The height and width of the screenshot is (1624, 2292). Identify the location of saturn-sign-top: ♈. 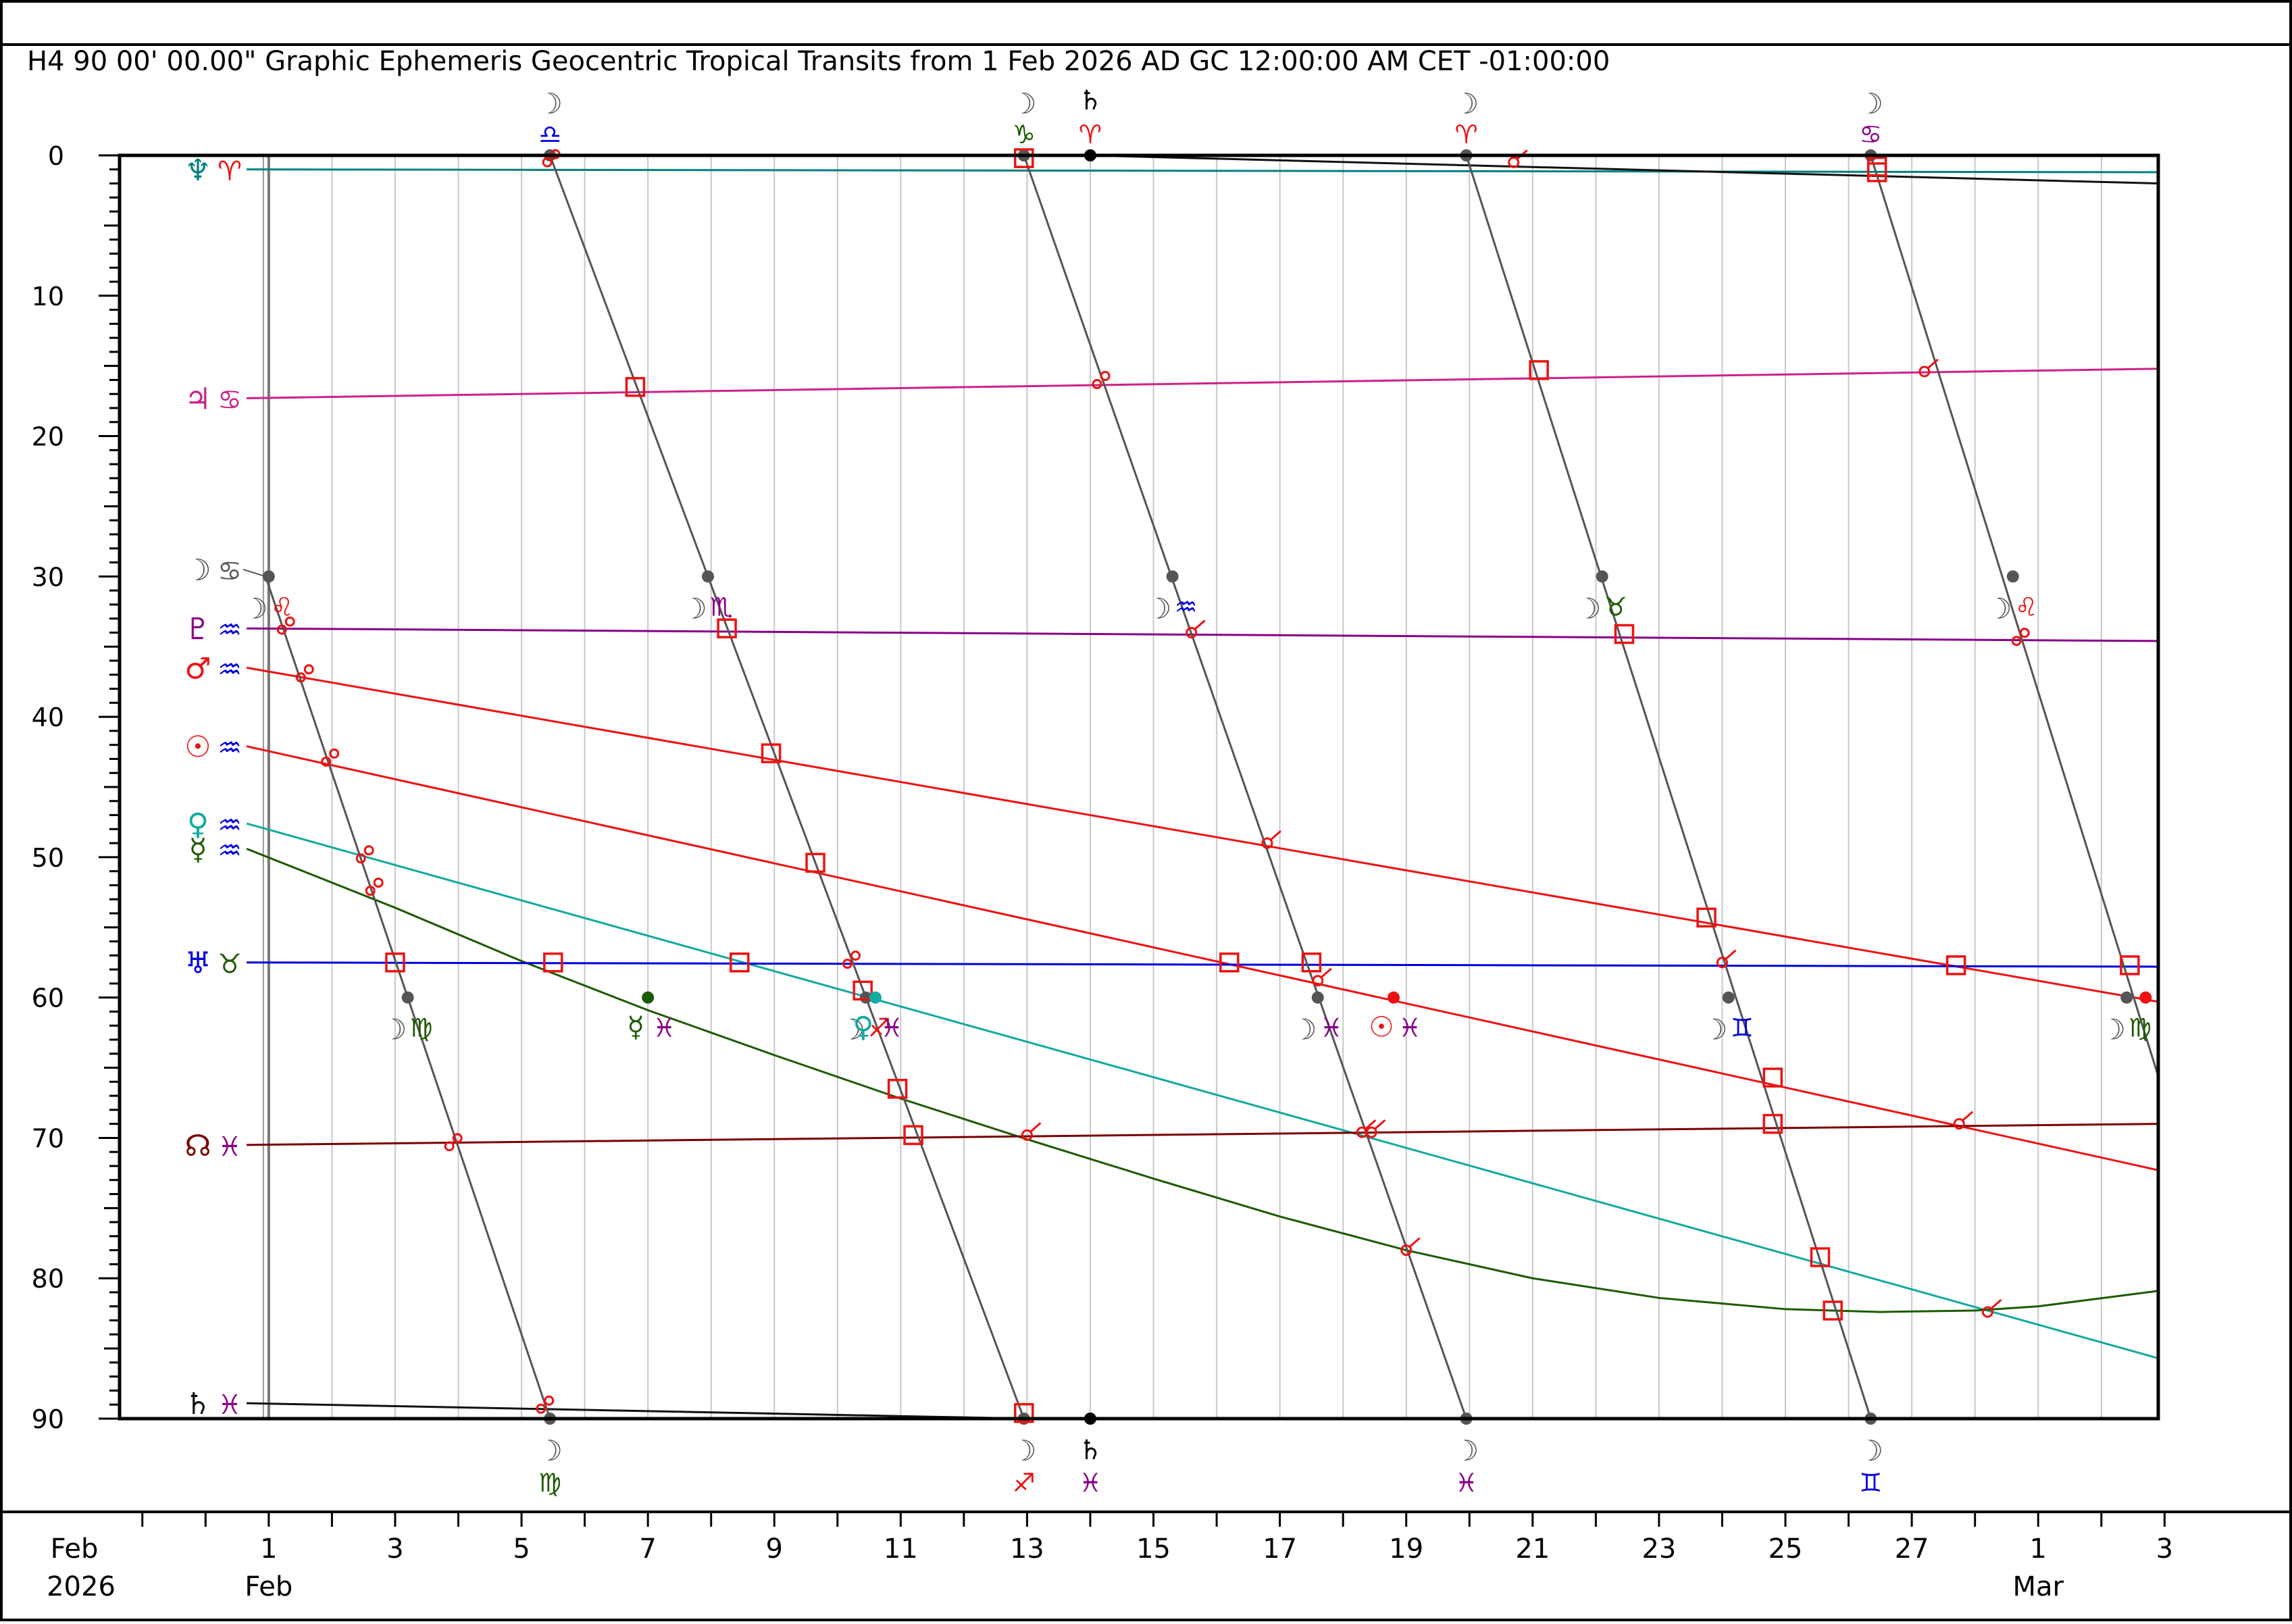
(1090, 134).